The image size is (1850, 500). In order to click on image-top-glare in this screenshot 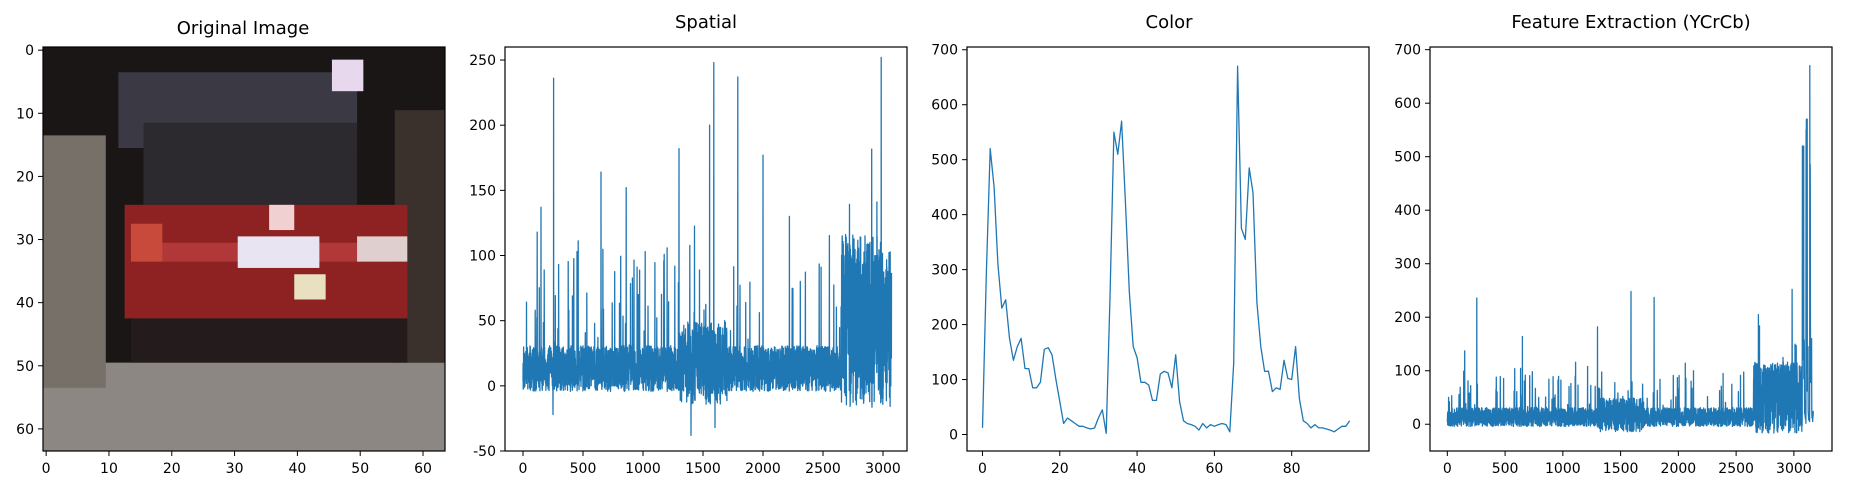, I will do `click(347, 75)`.